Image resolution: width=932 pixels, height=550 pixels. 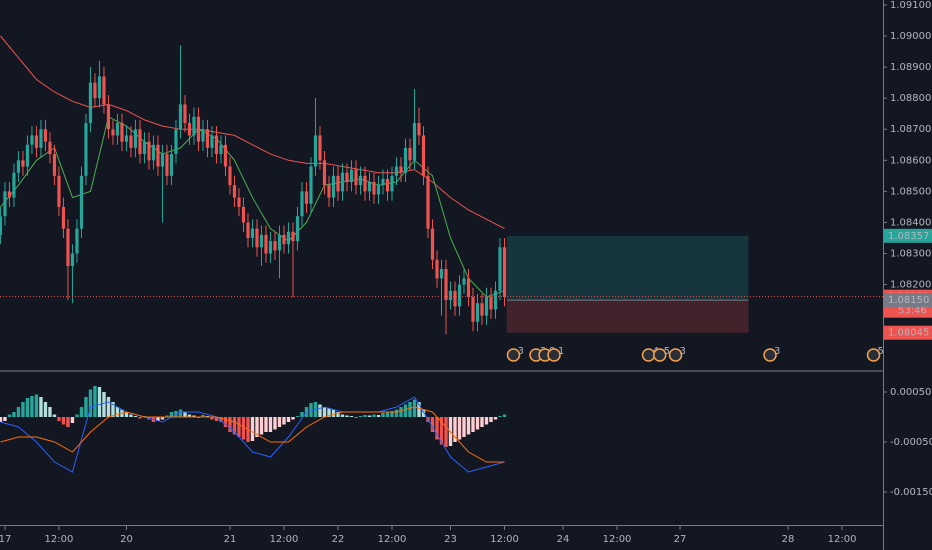 I want to click on y-tick-label: 1.08300, so click(x=910, y=254).